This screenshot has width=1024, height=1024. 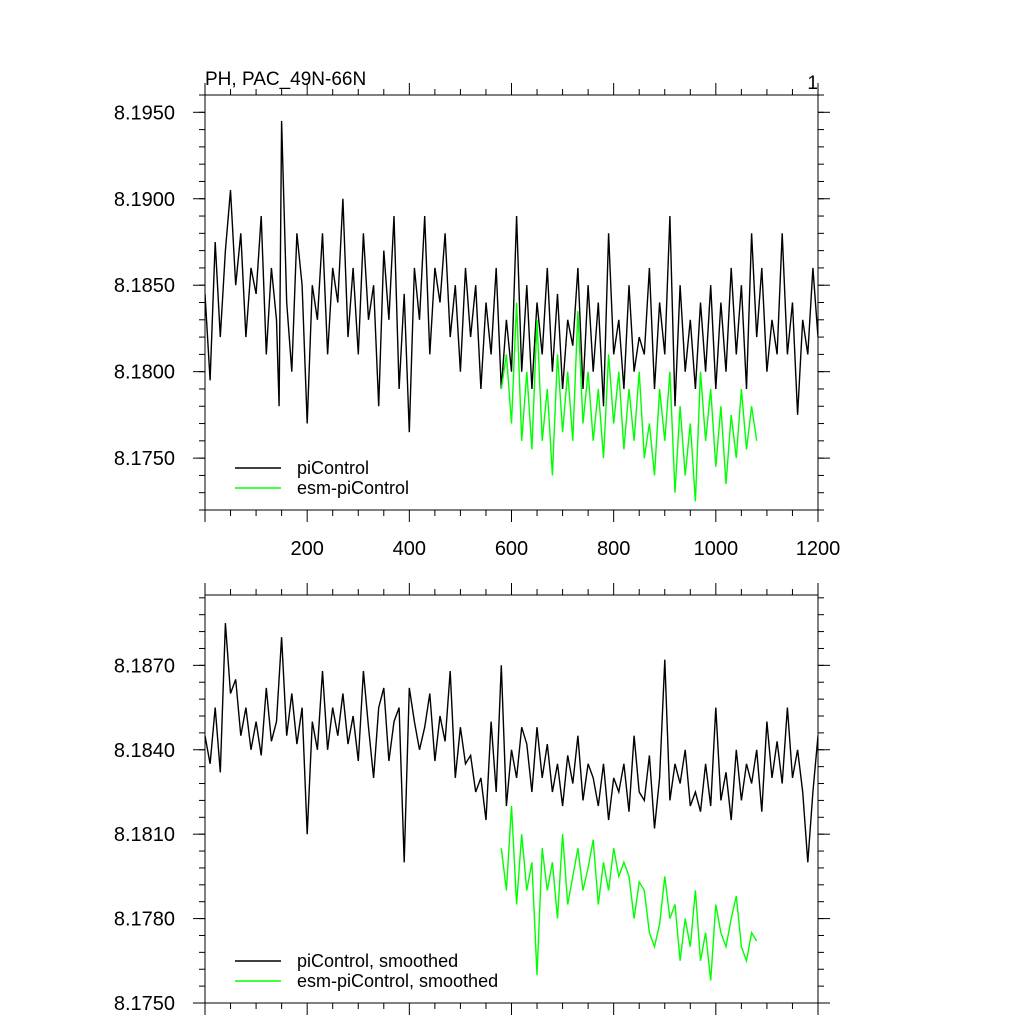 I want to click on y-tick-label: 8.1850, so click(x=144, y=286).